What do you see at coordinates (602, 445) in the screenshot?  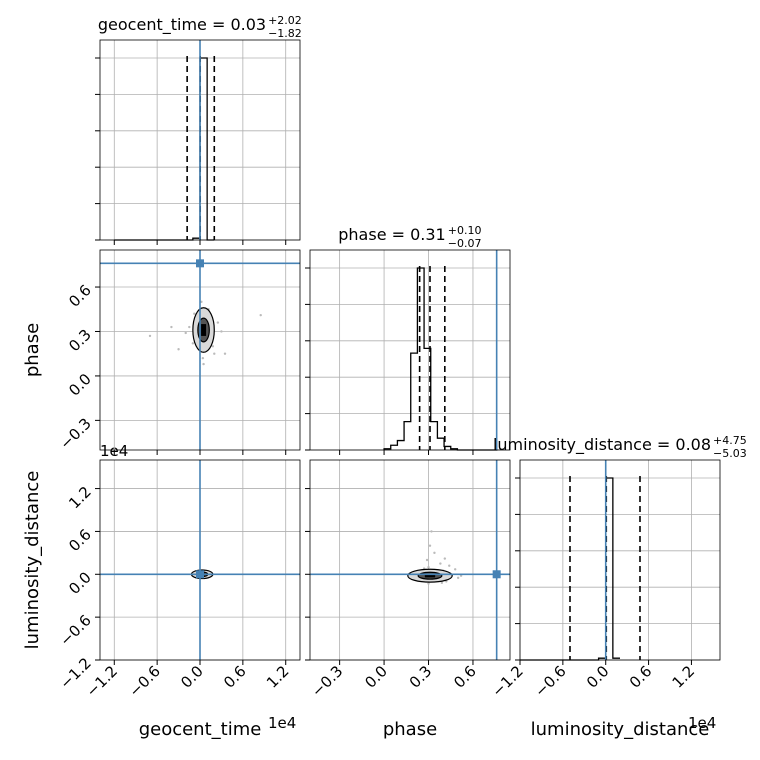 I see `panel-title-luminosity_distance: luminosity_distance = 0.08` at bounding box center [602, 445].